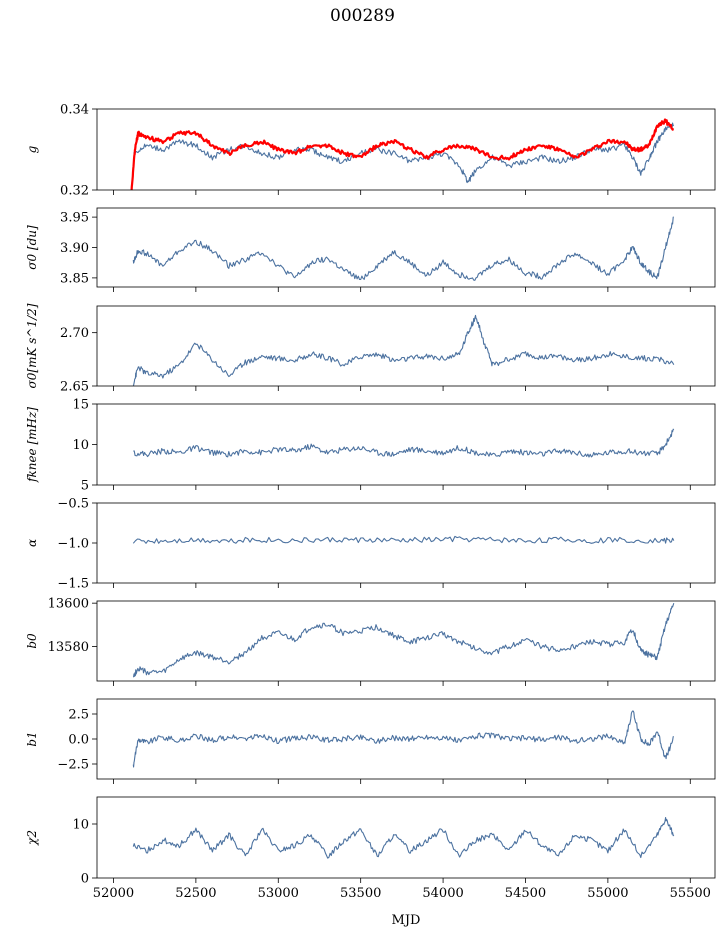 Image resolution: width=725 pixels, height=936 pixels. I want to click on panel-fknee: 5 10 15 fknee [mHz], so click(370, 446).